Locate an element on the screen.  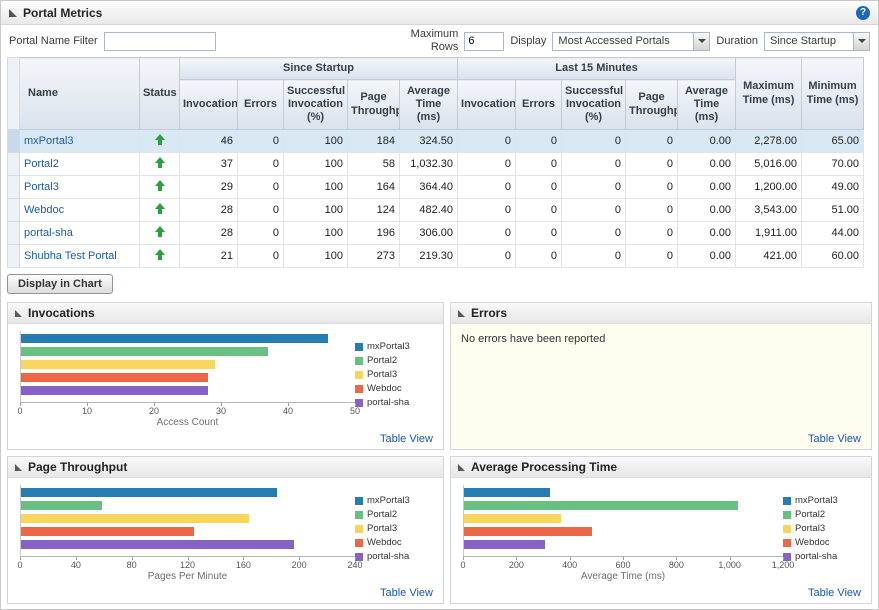
portal-link: portal-sha is located at coordinates (48, 233).